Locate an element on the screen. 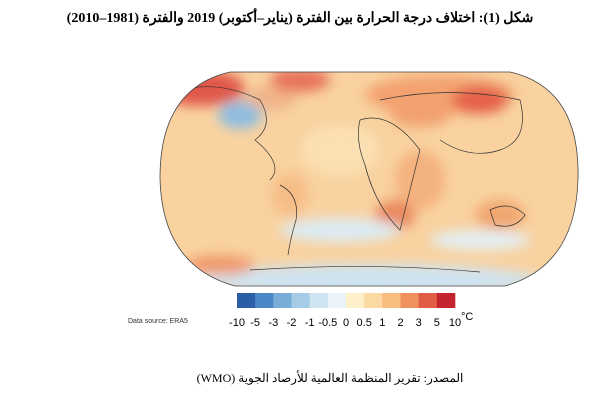  colorbar-tick-label: -5 is located at coordinates (255, 323).